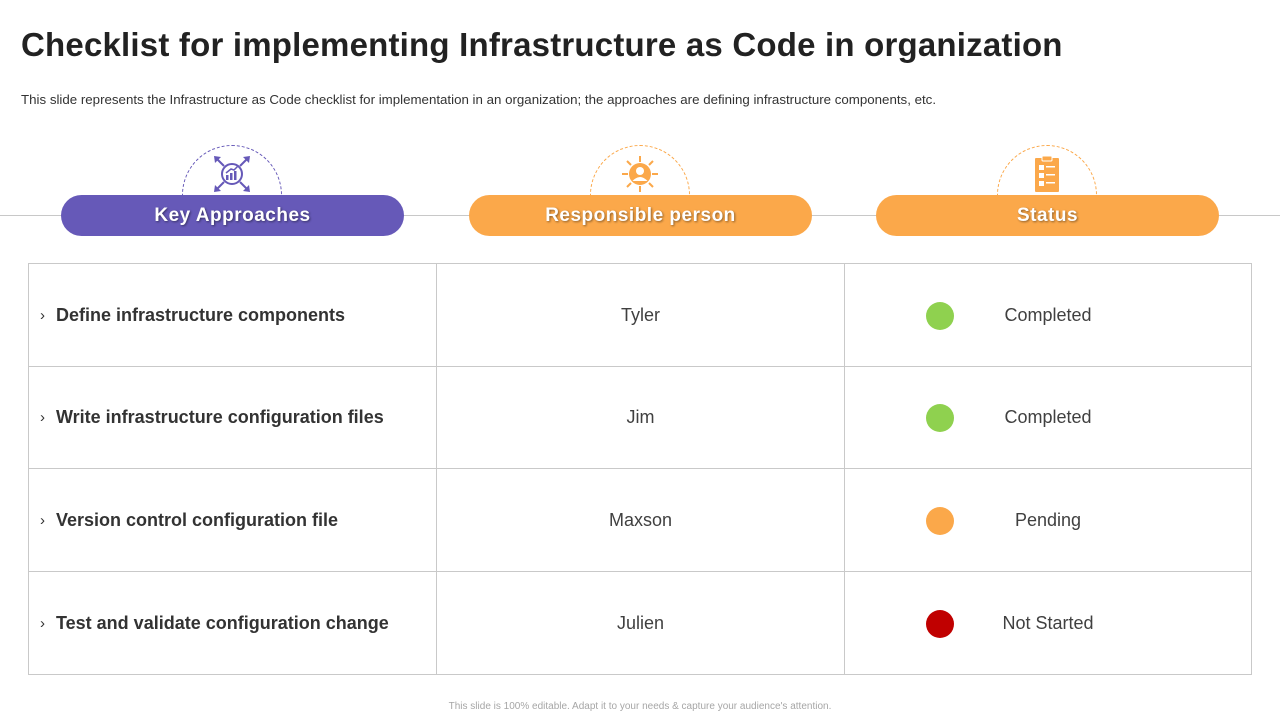 The width and height of the screenshot is (1280, 720). Describe the element at coordinates (232, 215) in the screenshot. I see `key-approaches-pill: Key Approaches` at that location.